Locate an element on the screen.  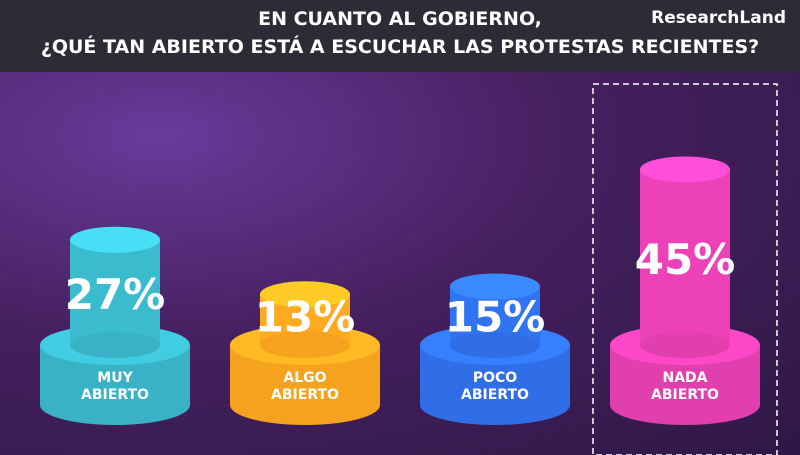
category-label: MUY ABIERTO is located at coordinates (115, 386).